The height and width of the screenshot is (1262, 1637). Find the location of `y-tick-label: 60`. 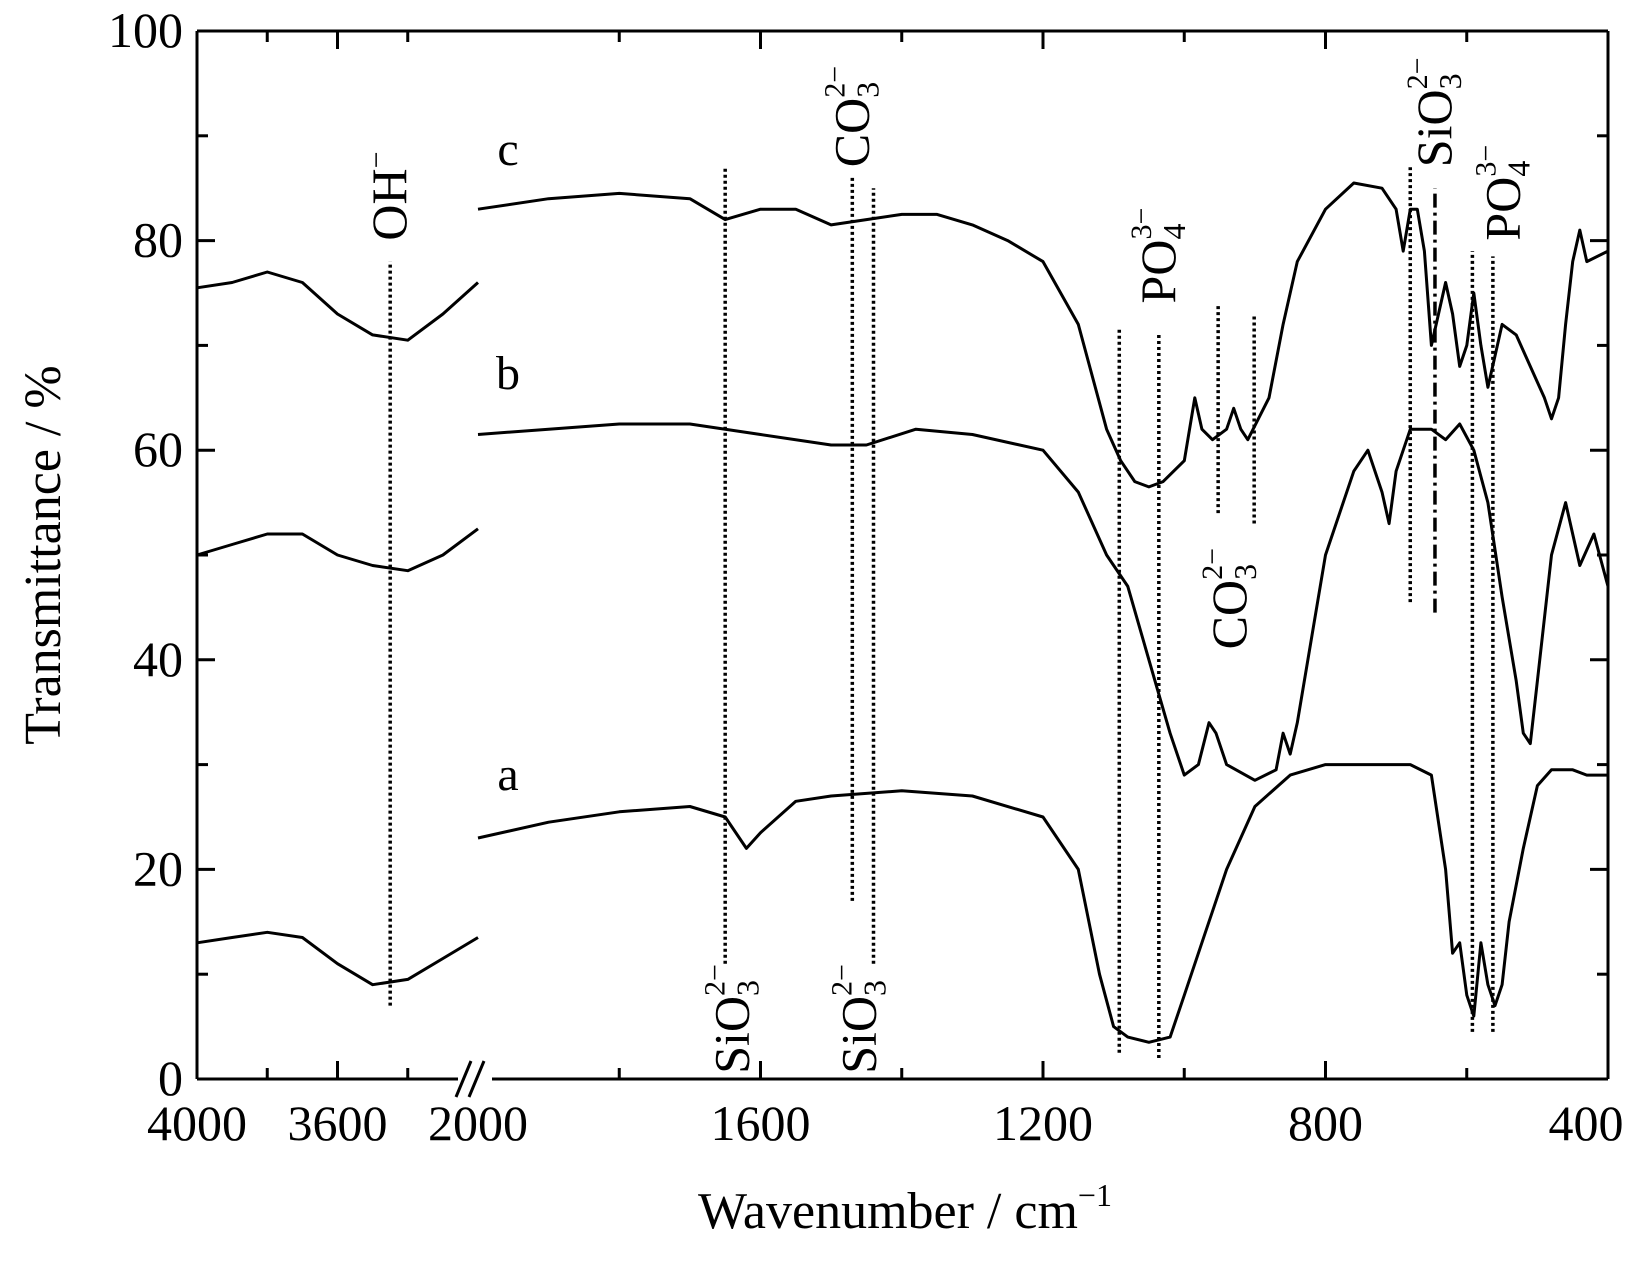

y-tick-label: 60 is located at coordinates (158, 449).